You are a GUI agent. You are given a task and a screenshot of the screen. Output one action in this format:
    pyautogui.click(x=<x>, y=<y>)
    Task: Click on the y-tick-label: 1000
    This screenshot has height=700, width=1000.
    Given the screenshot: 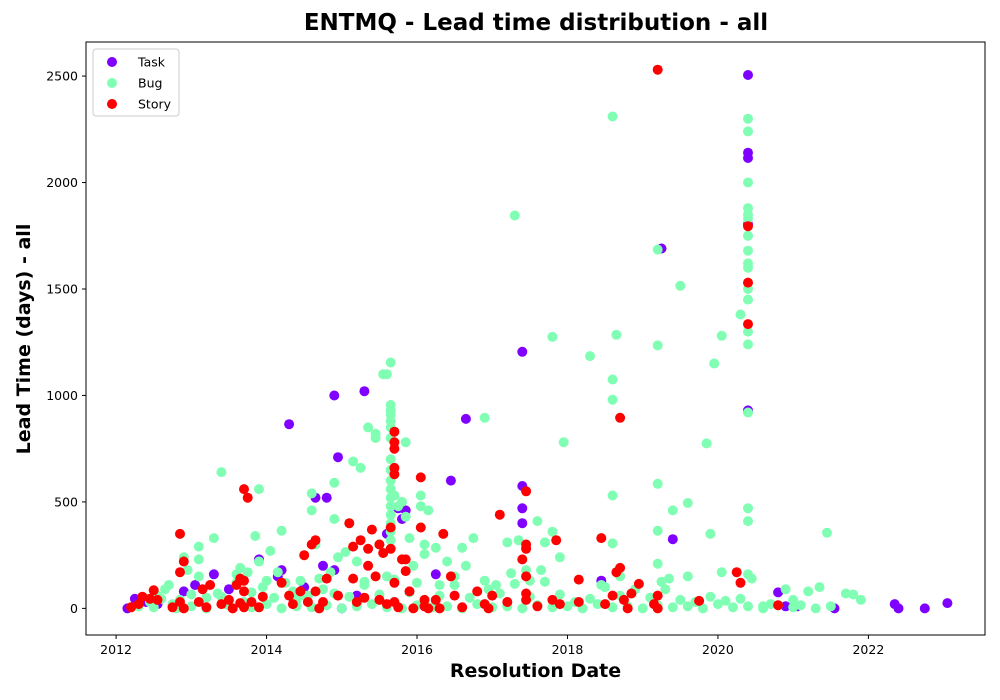 What is the action you would take?
    pyautogui.click(x=62, y=395)
    